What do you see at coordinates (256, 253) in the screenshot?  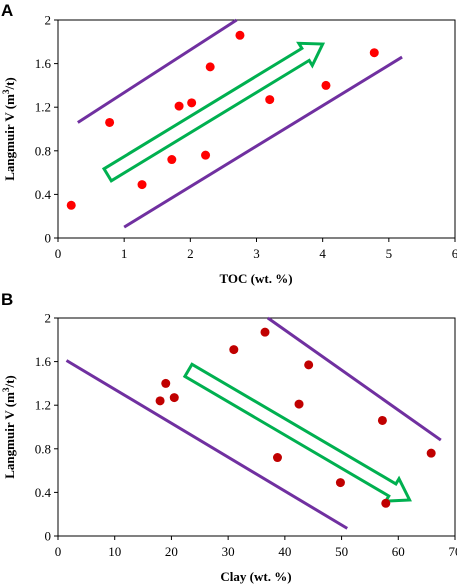 I see `panel-a-x-tick-label: 3` at bounding box center [256, 253].